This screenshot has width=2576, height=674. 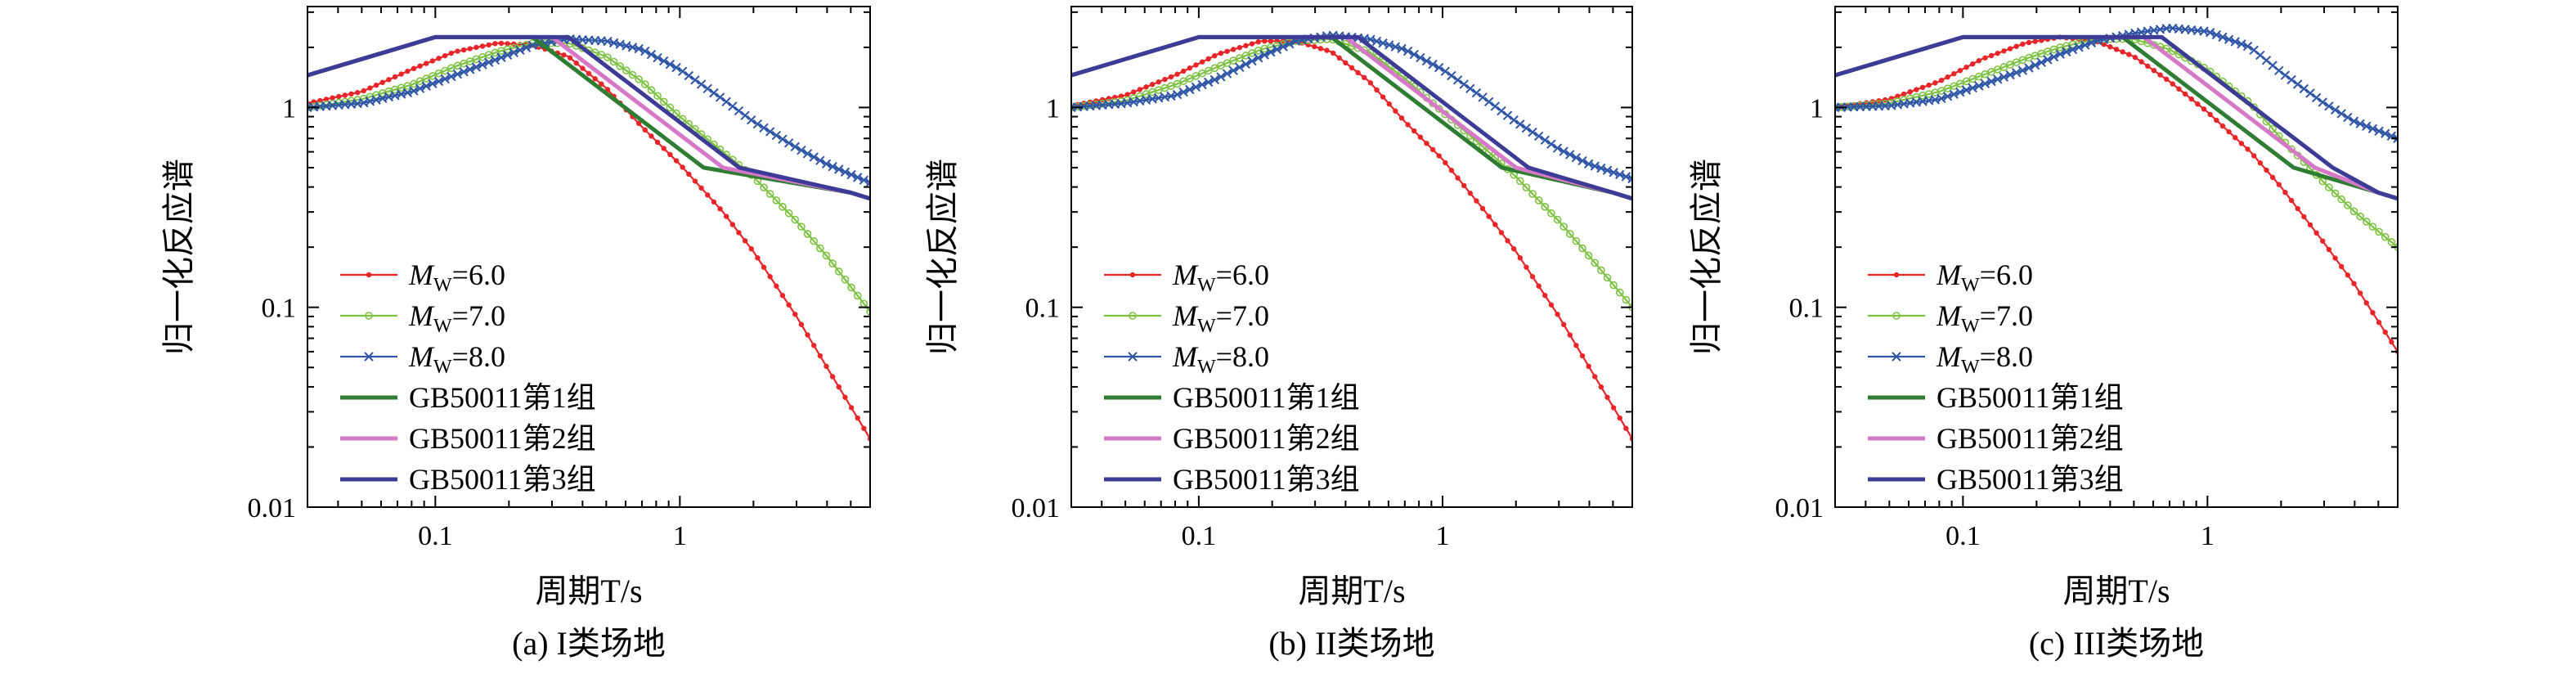 I want to click on legend-label-6: GB50011第3组, so click(x=2030, y=480).